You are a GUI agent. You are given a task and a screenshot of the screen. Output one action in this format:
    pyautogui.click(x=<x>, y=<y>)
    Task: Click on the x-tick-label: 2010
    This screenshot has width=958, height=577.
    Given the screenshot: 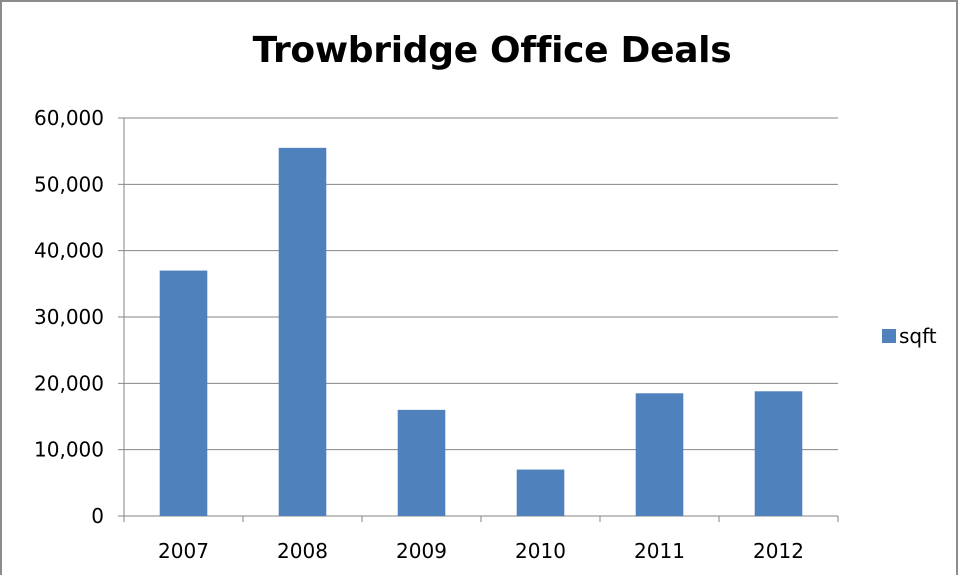 What is the action you would take?
    pyautogui.click(x=540, y=551)
    